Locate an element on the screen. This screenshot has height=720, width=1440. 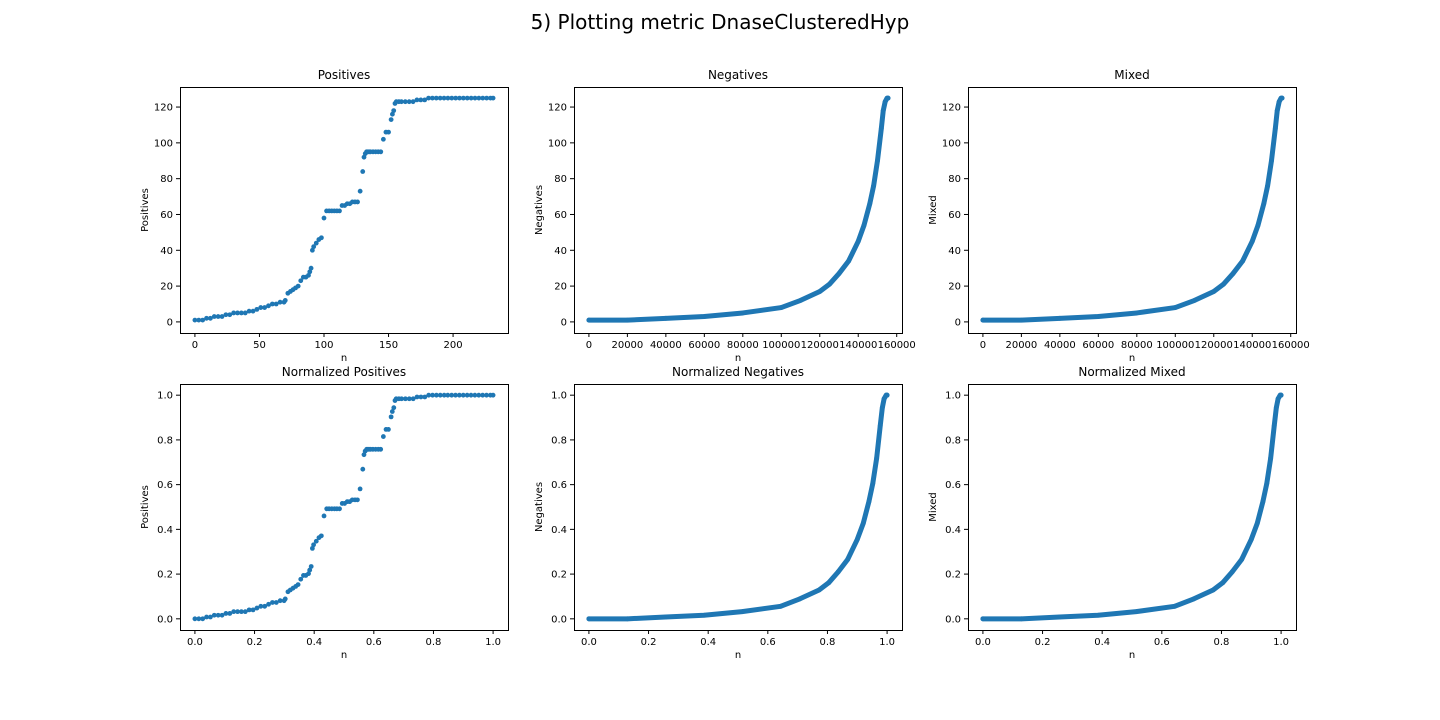
x-tick-label: 20000 is located at coordinates (627, 345).